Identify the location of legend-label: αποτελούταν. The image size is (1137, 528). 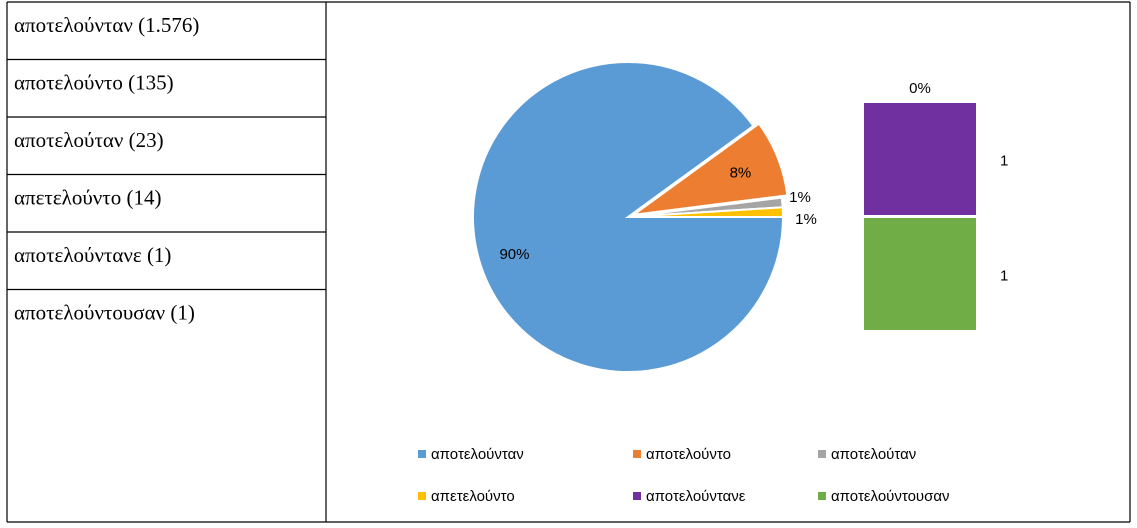
(873, 454).